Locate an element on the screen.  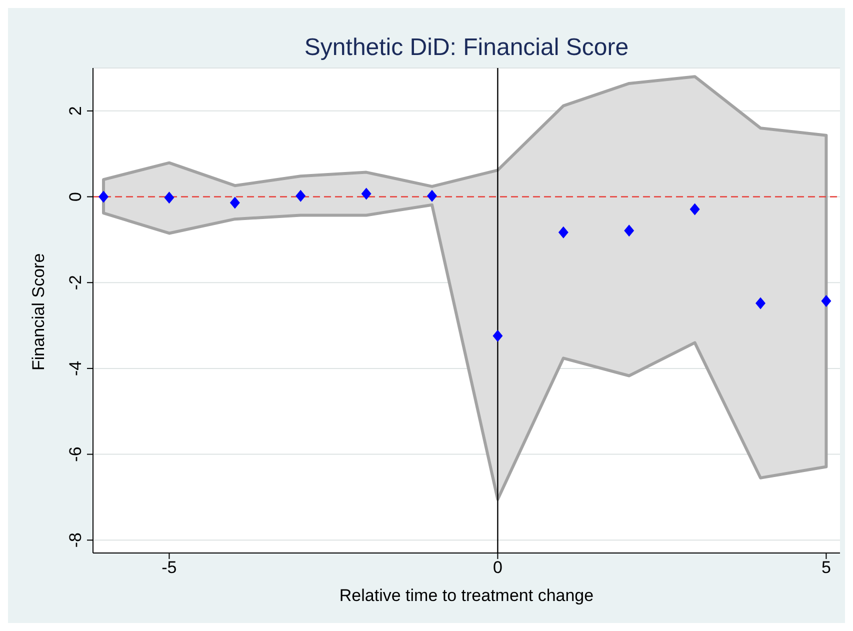
y-axis-title: Financial Score is located at coordinates (38, 311).